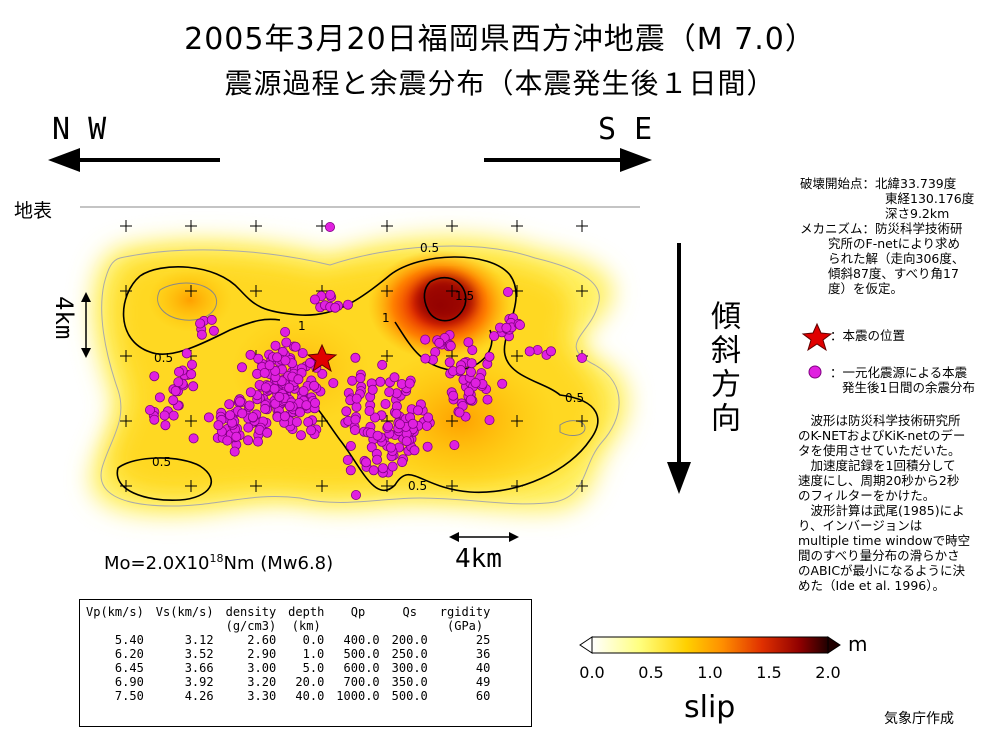  What do you see at coordinates (199, 668) in the screenshot?
I see `table-cell: 3.66` at bounding box center [199, 668].